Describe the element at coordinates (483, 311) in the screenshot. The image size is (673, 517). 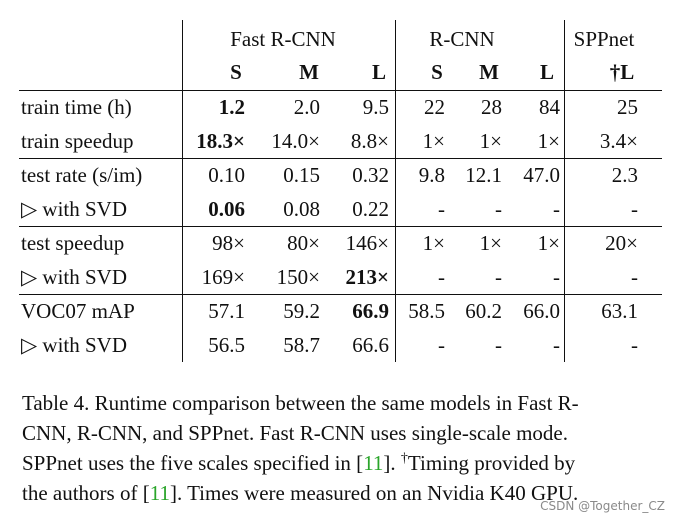
I see `table-cell: 60.2` at that location.